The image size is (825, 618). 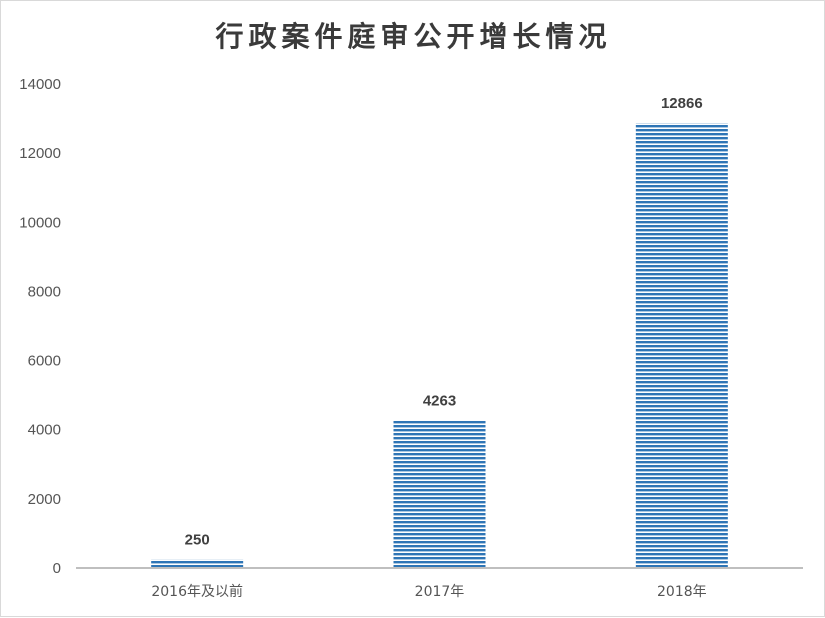 I want to click on x-axis-labels: 2016年及以前 2017年 2018年, so click(x=428, y=591).